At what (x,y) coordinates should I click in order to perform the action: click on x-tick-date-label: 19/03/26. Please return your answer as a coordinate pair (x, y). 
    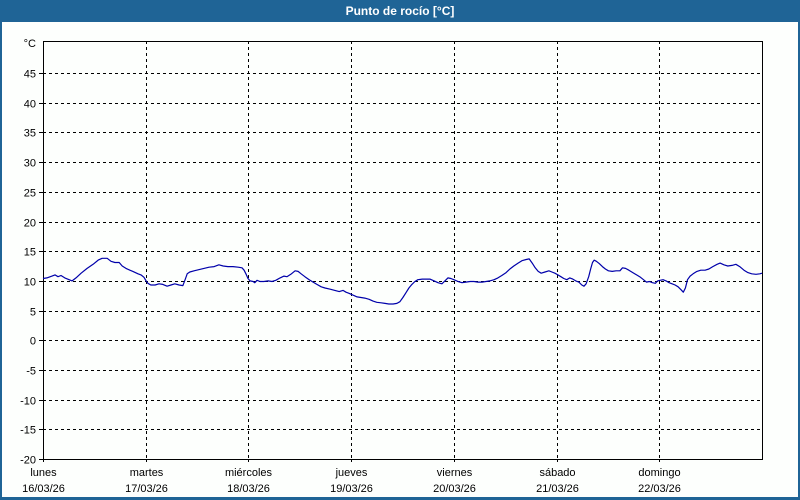
    Looking at the image, I should click on (351, 489).